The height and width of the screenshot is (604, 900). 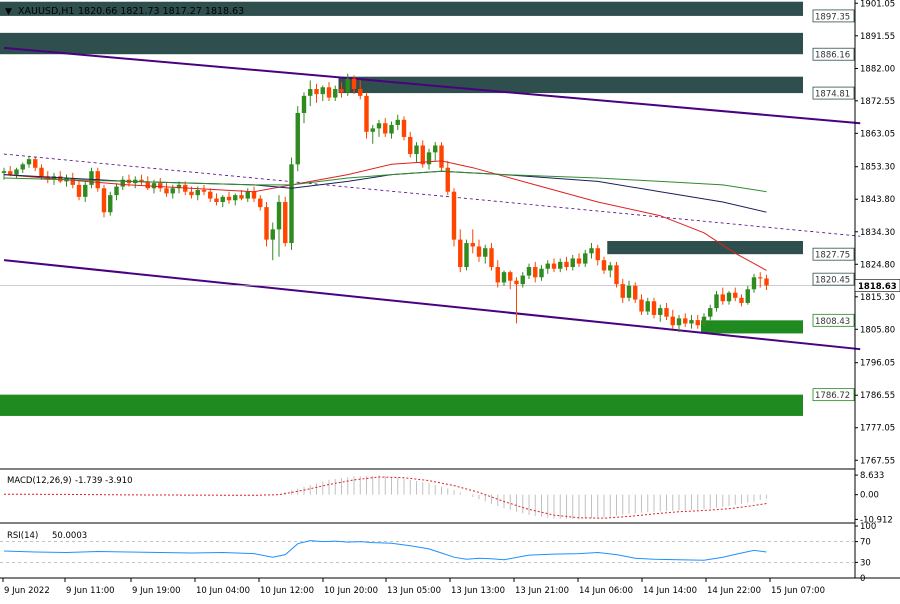 What do you see at coordinates (877, 102) in the screenshot?
I see `price-tick-label: 1872.55` at bounding box center [877, 102].